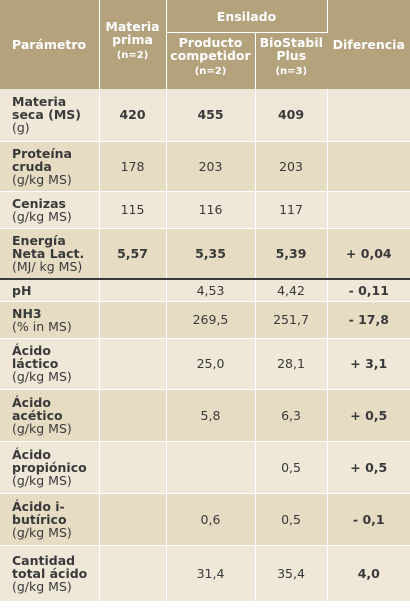 This screenshot has width=410, height=612. Describe the element at coordinates (133, 166) in the screenshot. I see `cell-materia: 178` at that location.